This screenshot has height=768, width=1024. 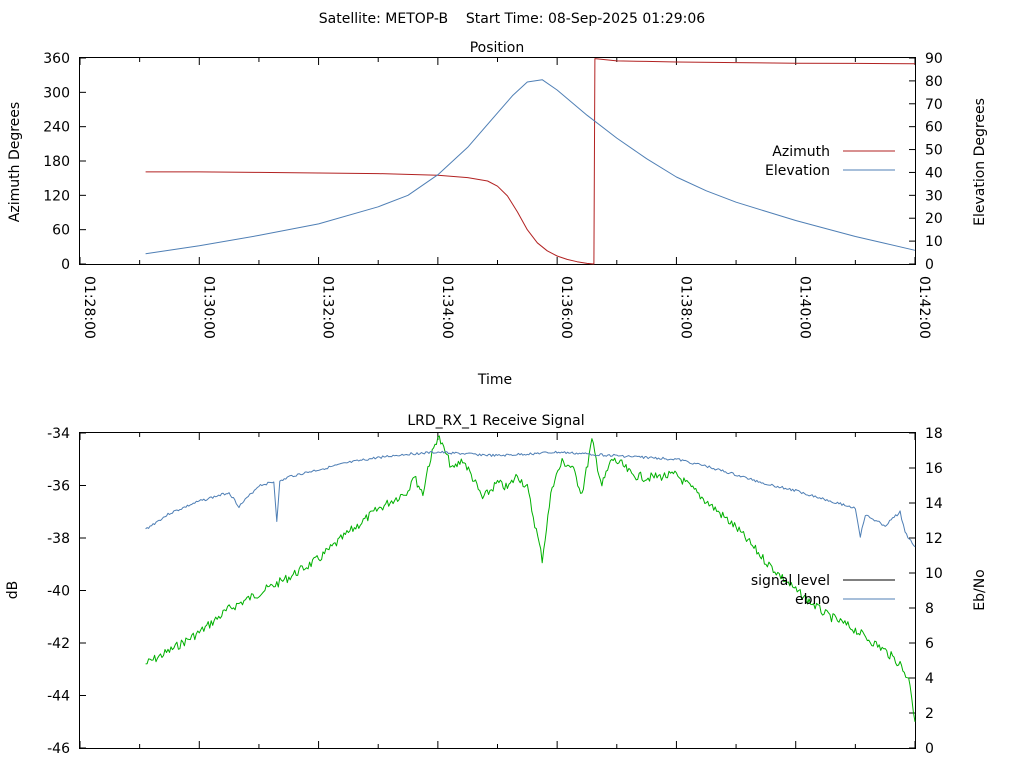 I want to click on receive-signal-legend: signal level ebno, so click(x=823, y=590).